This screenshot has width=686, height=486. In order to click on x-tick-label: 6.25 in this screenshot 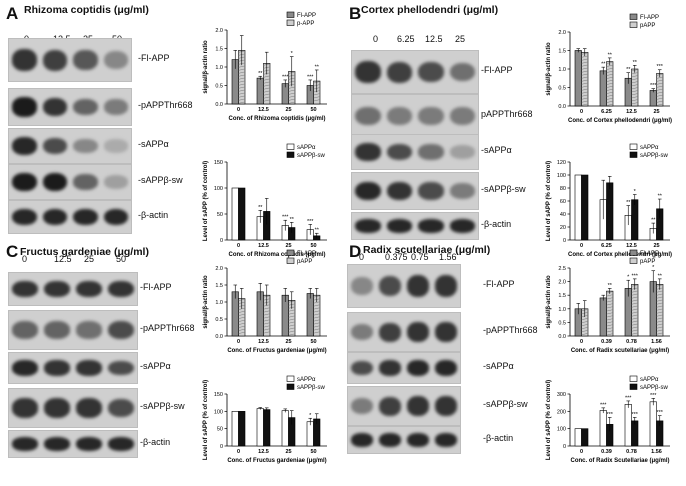, I will do `click(606, 246)`.